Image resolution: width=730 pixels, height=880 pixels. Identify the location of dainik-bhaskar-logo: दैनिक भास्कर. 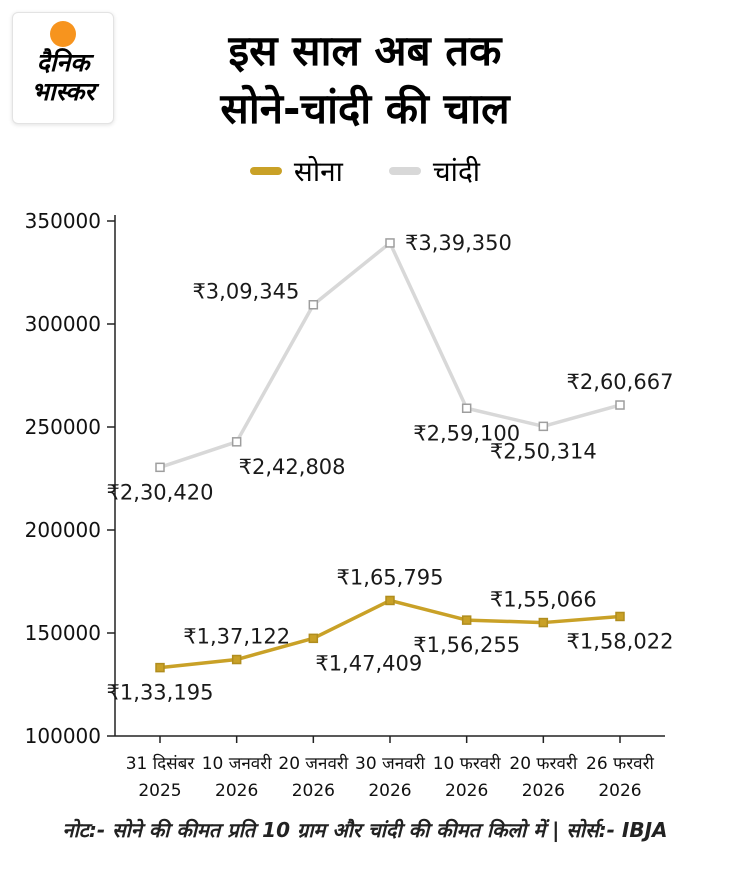
(63, 68).